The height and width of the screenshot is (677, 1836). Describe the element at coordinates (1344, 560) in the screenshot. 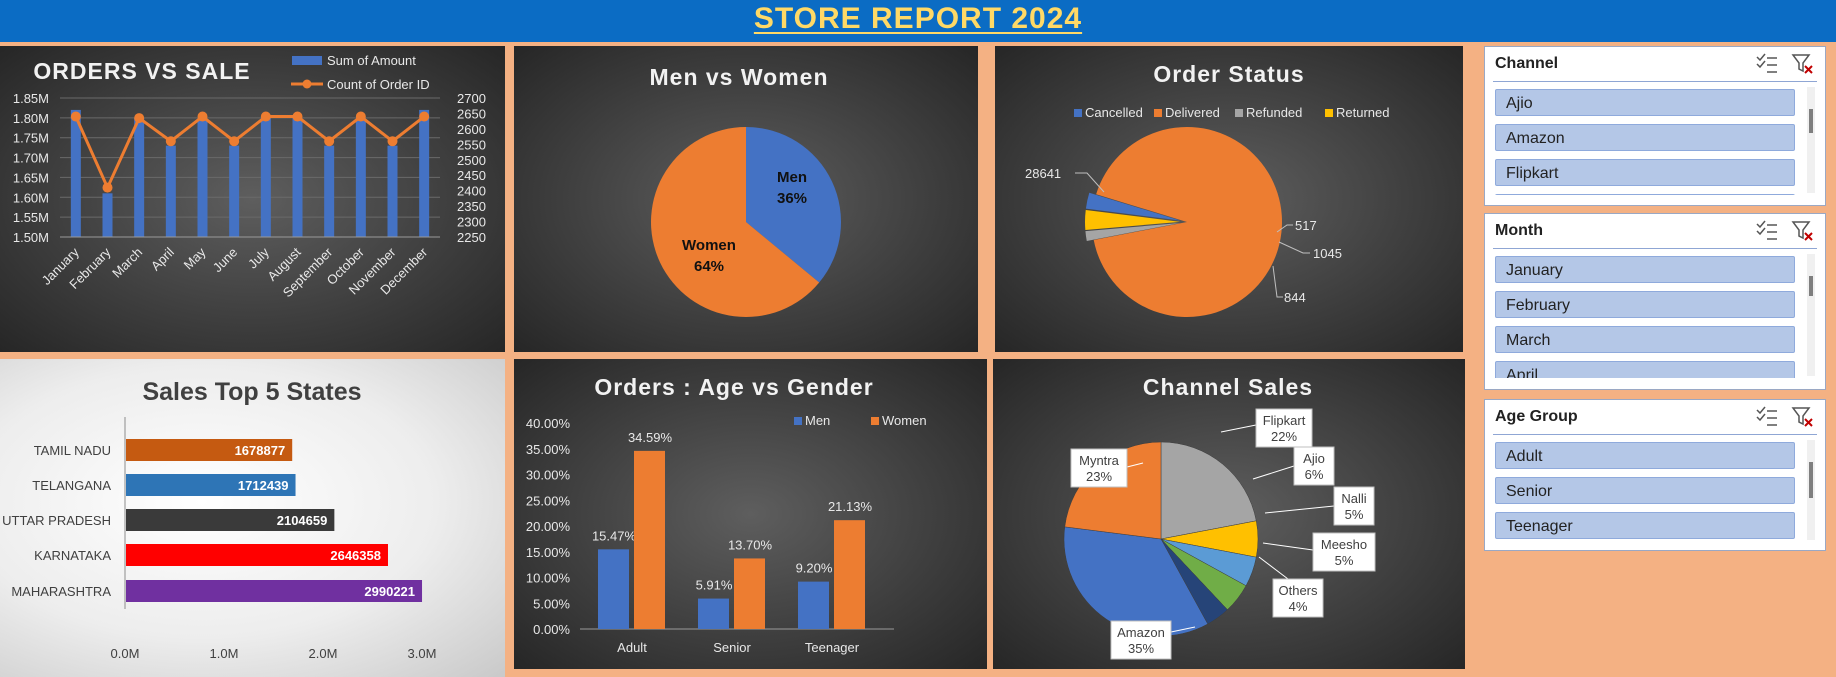

I see `slice-value-label: 5%` at that location.